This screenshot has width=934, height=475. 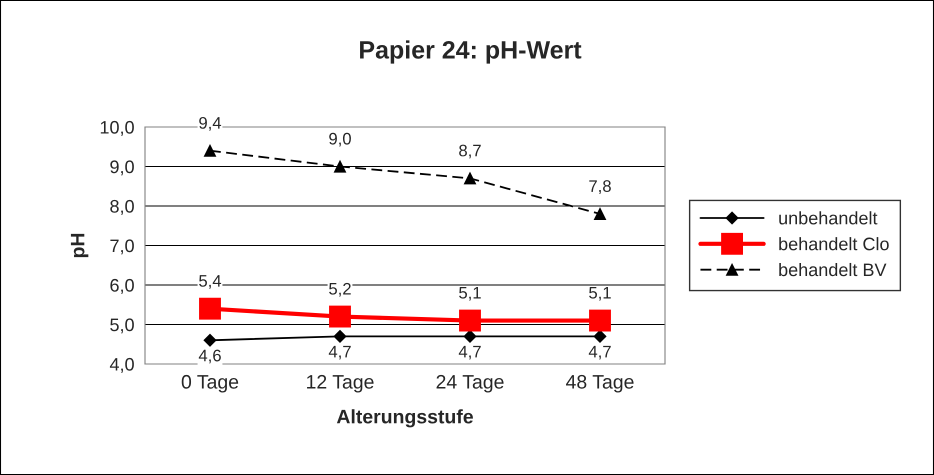 What do you see at coordinates (340, 139) in the screenshot?
I see `data-label: 9,0` at bounding box center [340, 139].